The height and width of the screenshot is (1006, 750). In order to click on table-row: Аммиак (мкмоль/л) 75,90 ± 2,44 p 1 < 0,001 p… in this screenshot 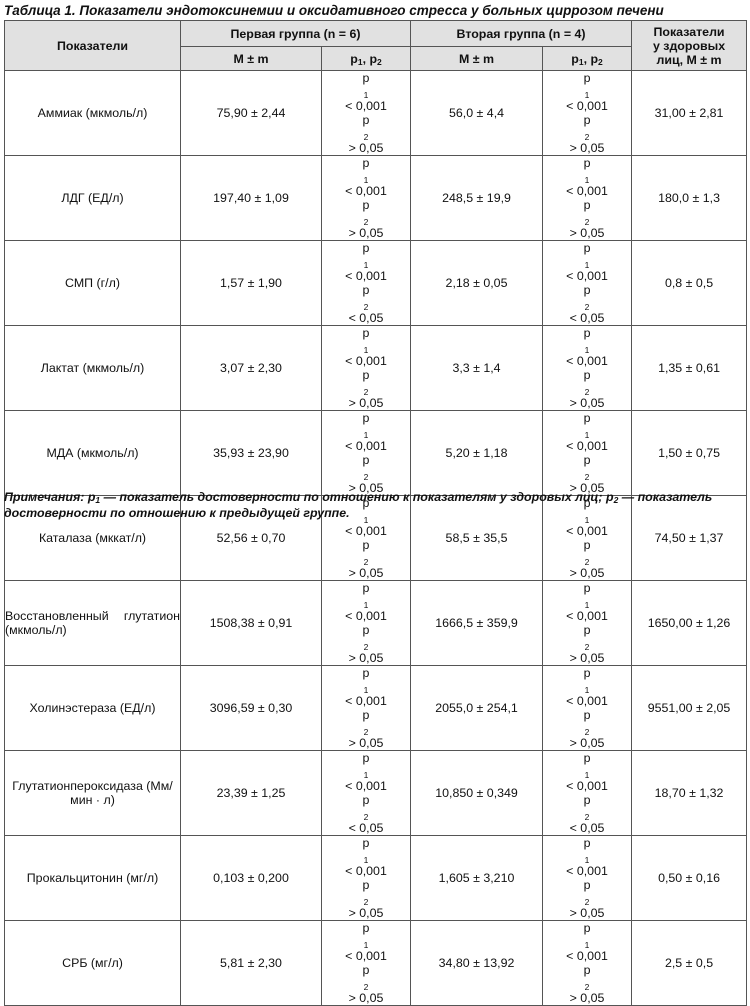, I will do `click(376, 113)`.